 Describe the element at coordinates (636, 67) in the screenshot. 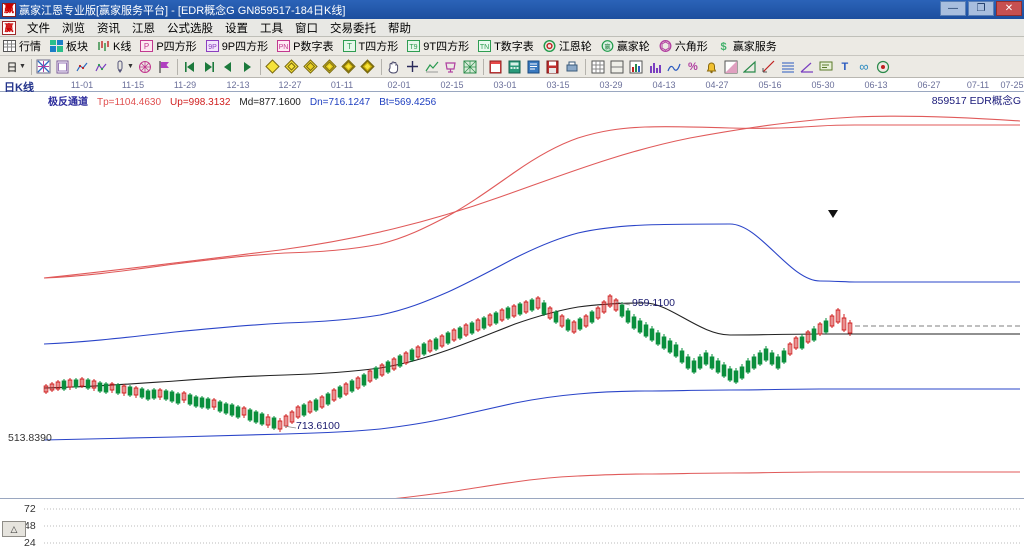

I see `stats-view-button` at that location.